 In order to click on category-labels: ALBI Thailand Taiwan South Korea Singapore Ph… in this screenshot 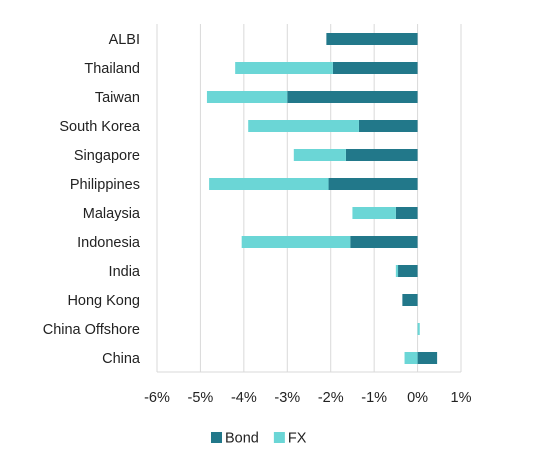, I will do `click(92, 199)`.